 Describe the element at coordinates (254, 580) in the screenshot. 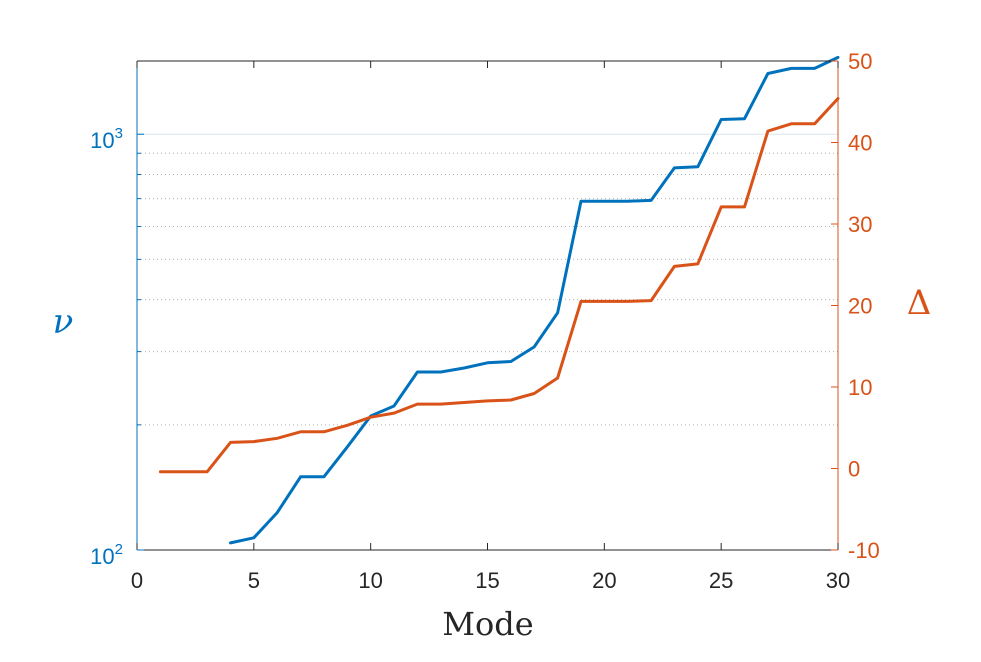

I see `x-tick-label: 5` at that location.